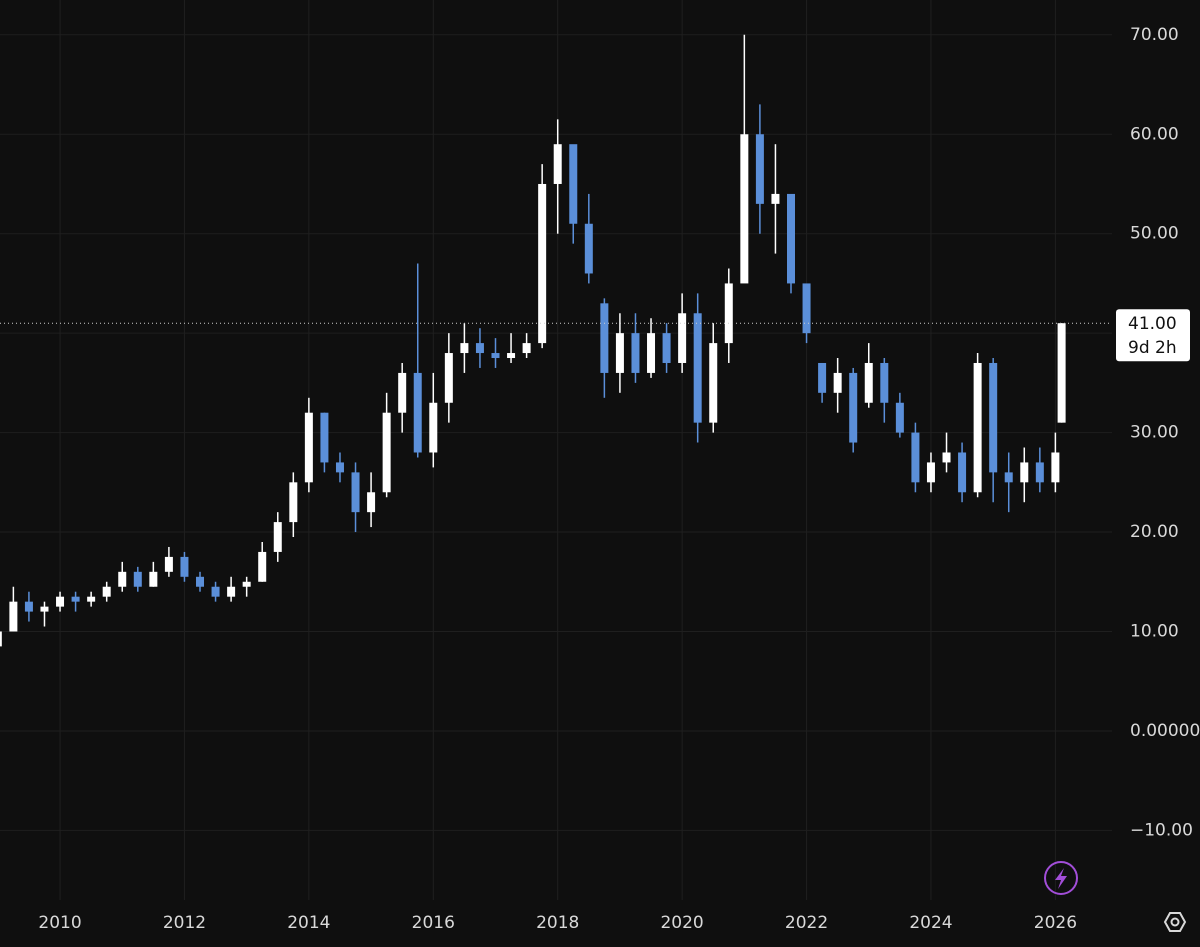 This screenshot has height=947, width=1200. Describe the element at coordinates (1154, 234) in the screenshot. I see `y-tick-label: 50.00` at that location.